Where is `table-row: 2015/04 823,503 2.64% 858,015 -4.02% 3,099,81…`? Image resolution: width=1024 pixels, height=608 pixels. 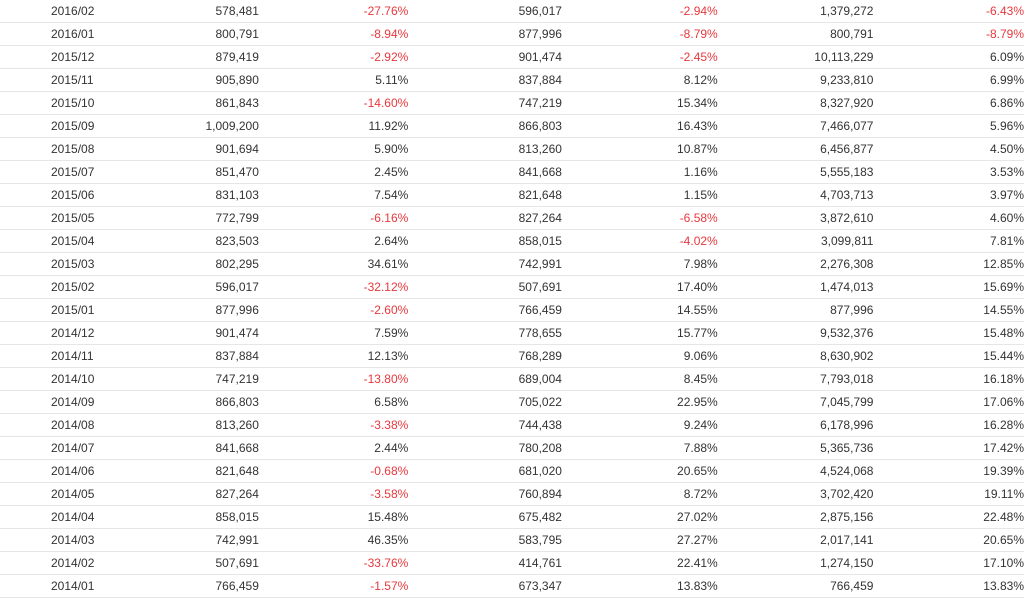
table-row: 2015/04 823,503 2.64% 858,015 -4.02% 3,099,81… is located at coordinates (512, 241).